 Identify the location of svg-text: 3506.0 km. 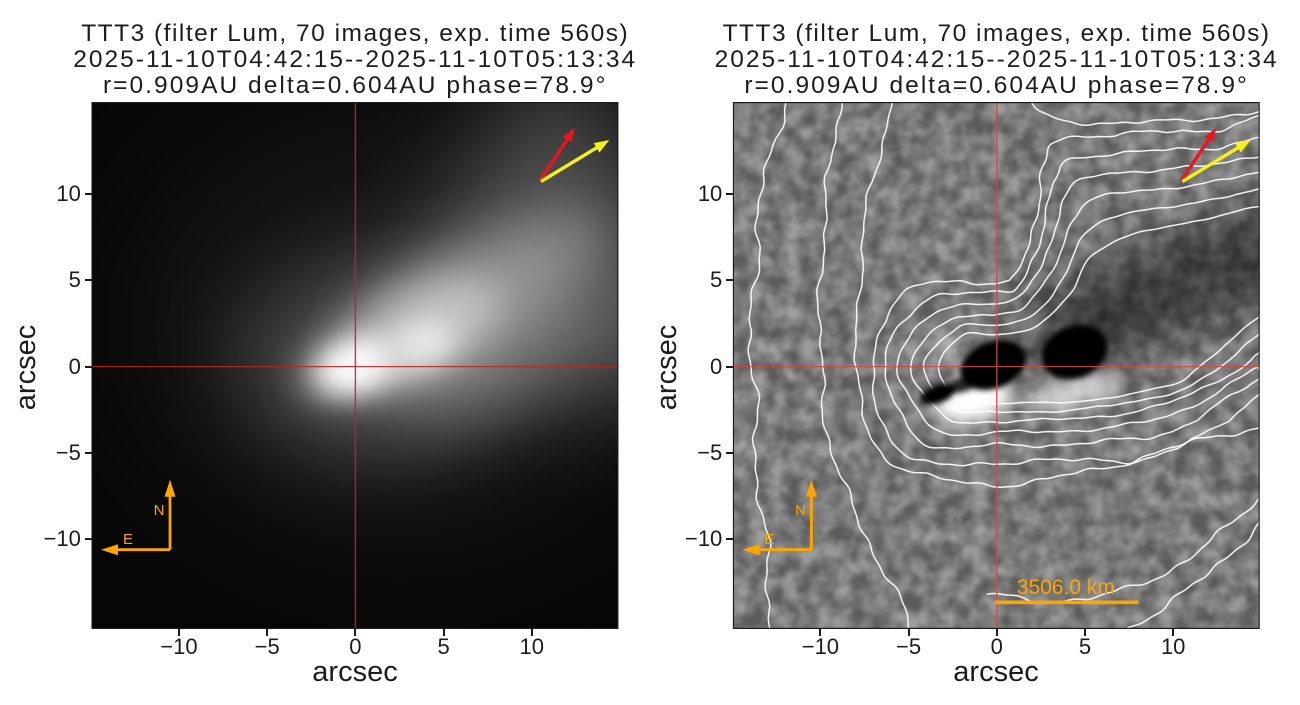
(1066, 587).